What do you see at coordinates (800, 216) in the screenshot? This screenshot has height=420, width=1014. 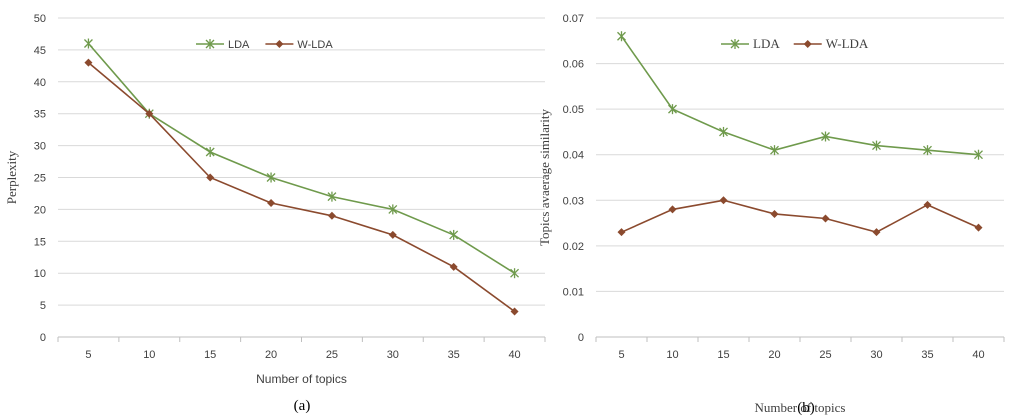 I see `w-lda-line` at bounding box center [800, 216].